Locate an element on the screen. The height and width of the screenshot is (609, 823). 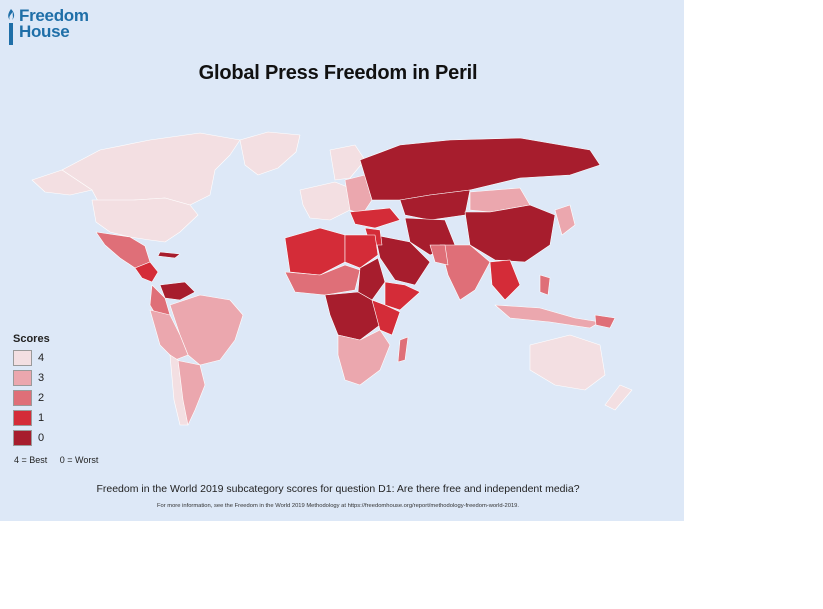
legend-item: 4 is located at coordinates (31, 358).